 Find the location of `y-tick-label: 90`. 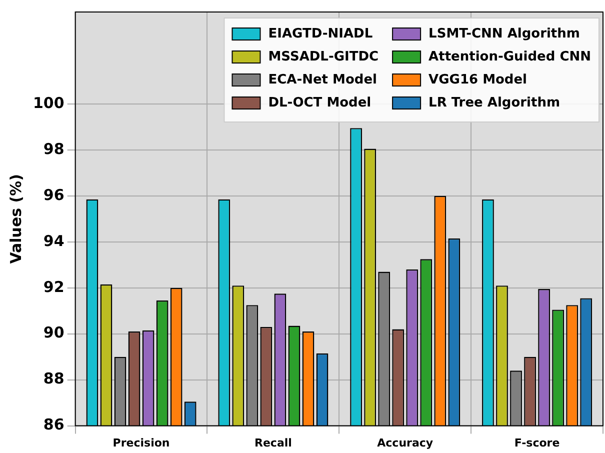

y-tick-label: 90 is located at coordinates (53, 333).